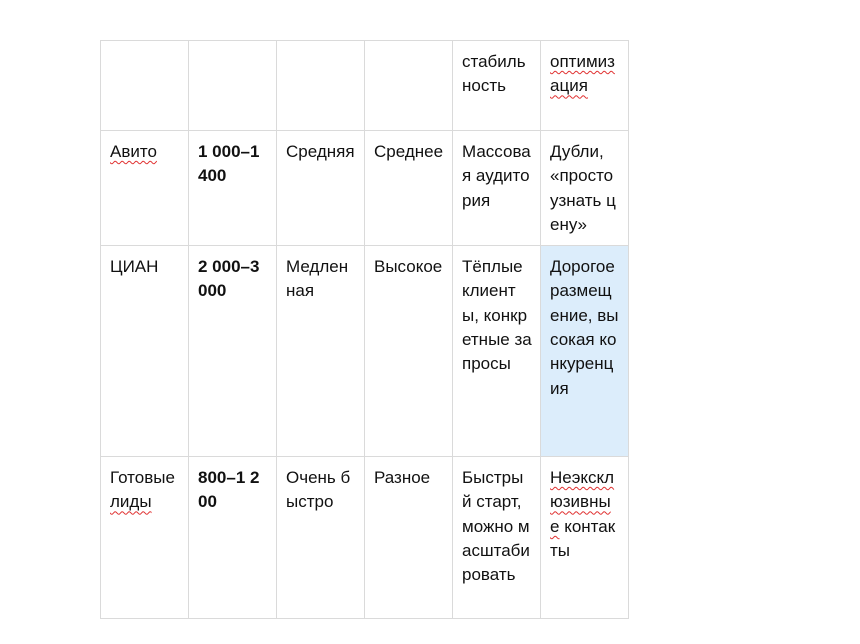 This screenshot has width=860, height=644. I want to click on table-cell-price: 1 000–1 400, so click(232, 188).